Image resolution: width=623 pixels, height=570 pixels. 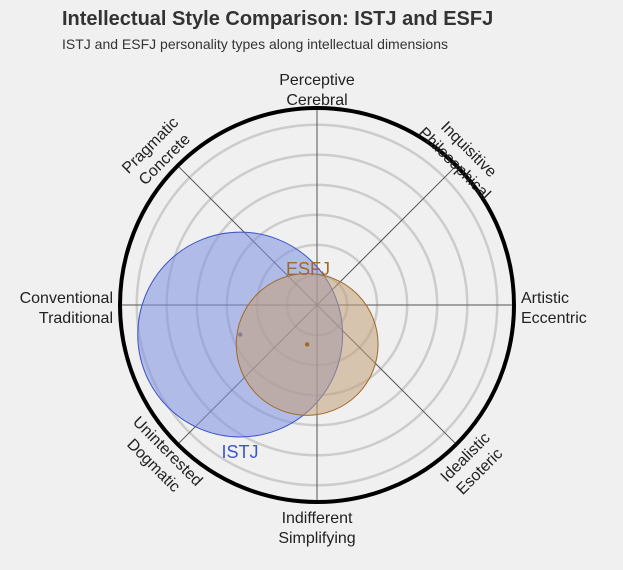 What do you see at coordinates (308, 269) in the screenshot?
I see `esfj-label: ESFJ` at bounding box center [308, 269].